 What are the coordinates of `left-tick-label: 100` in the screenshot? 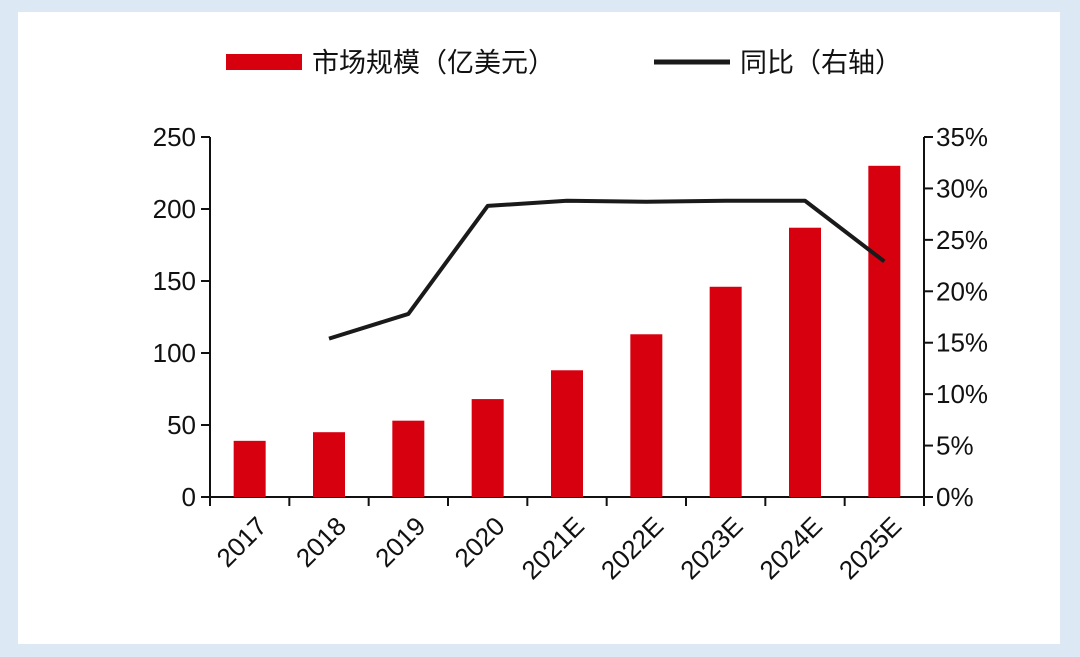 It's located at (174, 353).